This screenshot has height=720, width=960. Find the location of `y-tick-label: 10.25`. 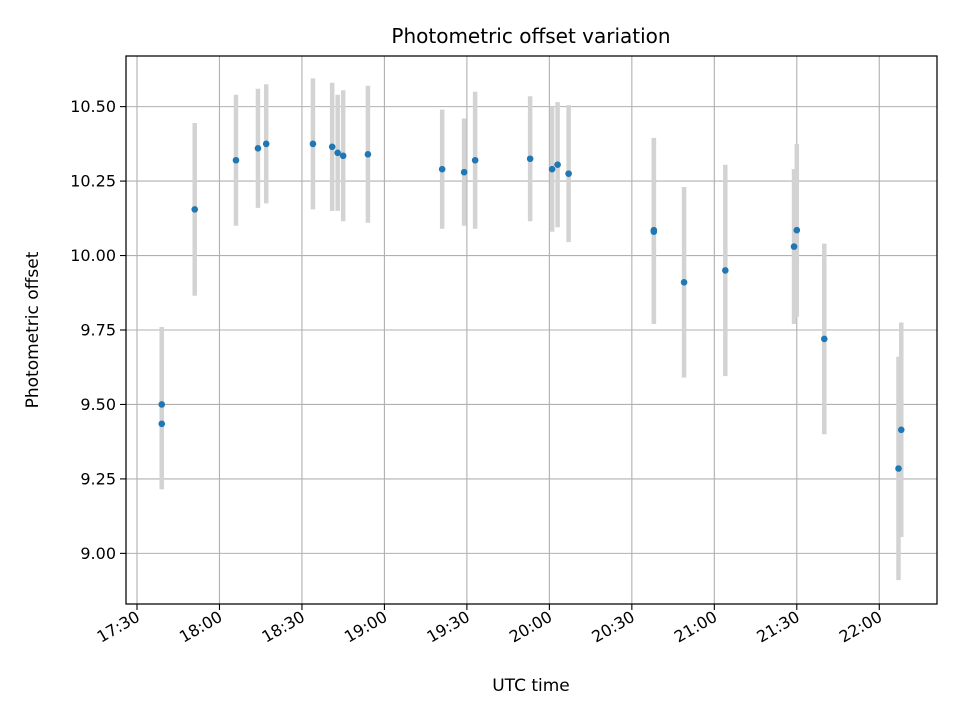

y-tick-label: 10.25 is located at coordinates (93, 181).